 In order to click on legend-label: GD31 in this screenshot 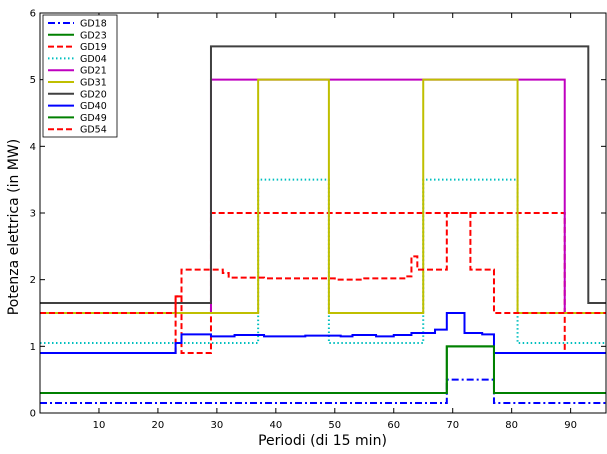, I will do `click(93, 83)`.